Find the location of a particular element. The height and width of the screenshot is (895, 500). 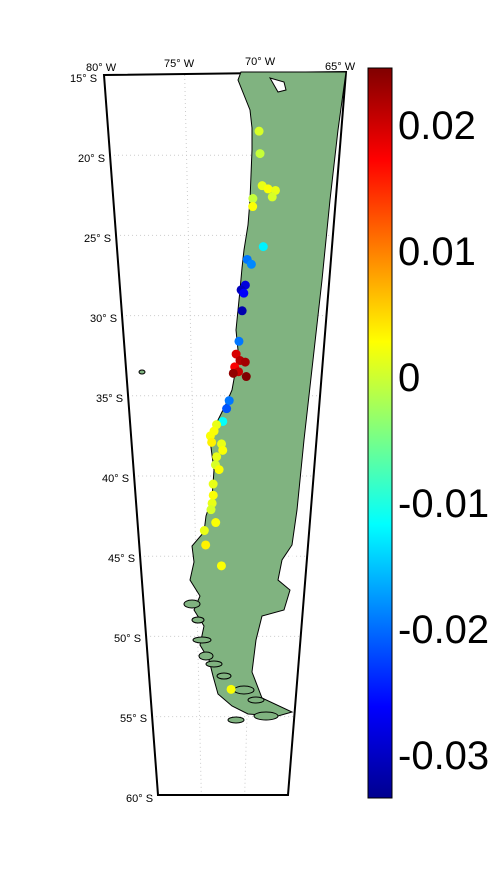

colorbar-tick-0: 0.02 is located at coordinates (437, 126).